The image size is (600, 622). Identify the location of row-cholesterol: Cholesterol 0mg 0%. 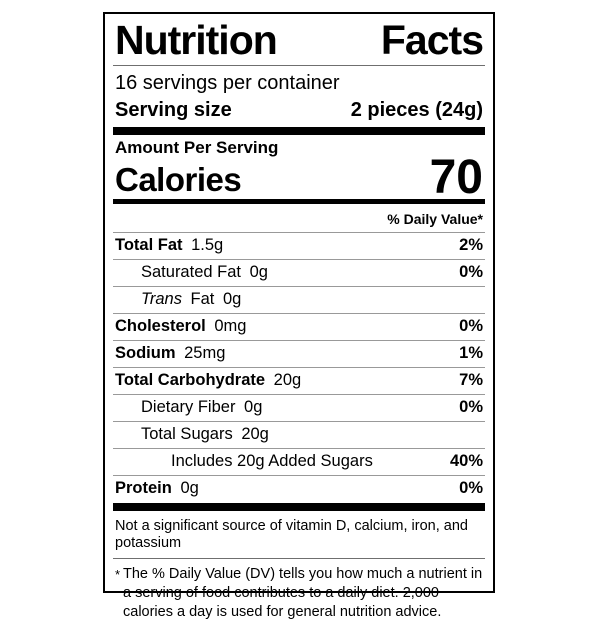
(299, 326).